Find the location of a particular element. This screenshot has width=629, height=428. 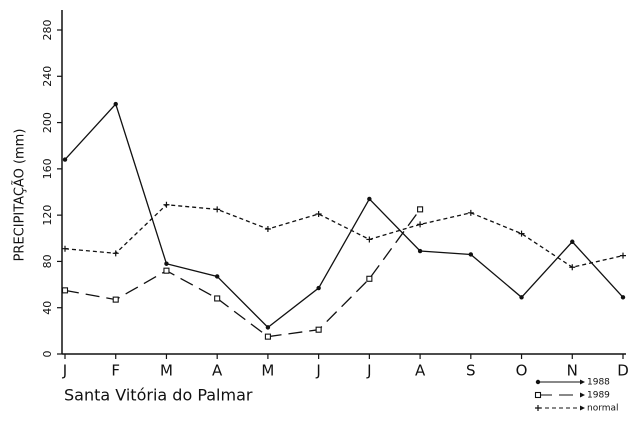

y-tick-label: 280 is located at coordinates (47, 30).